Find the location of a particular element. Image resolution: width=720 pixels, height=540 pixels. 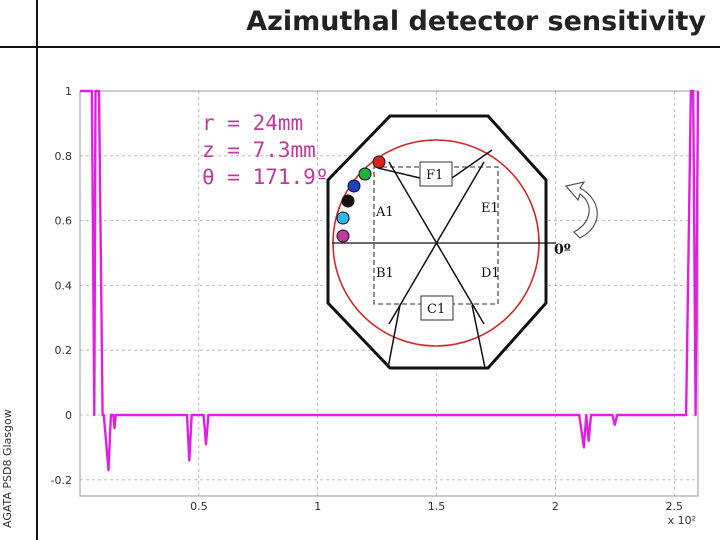

segment-label-e1: E1 is located at coordinates (490, 208).